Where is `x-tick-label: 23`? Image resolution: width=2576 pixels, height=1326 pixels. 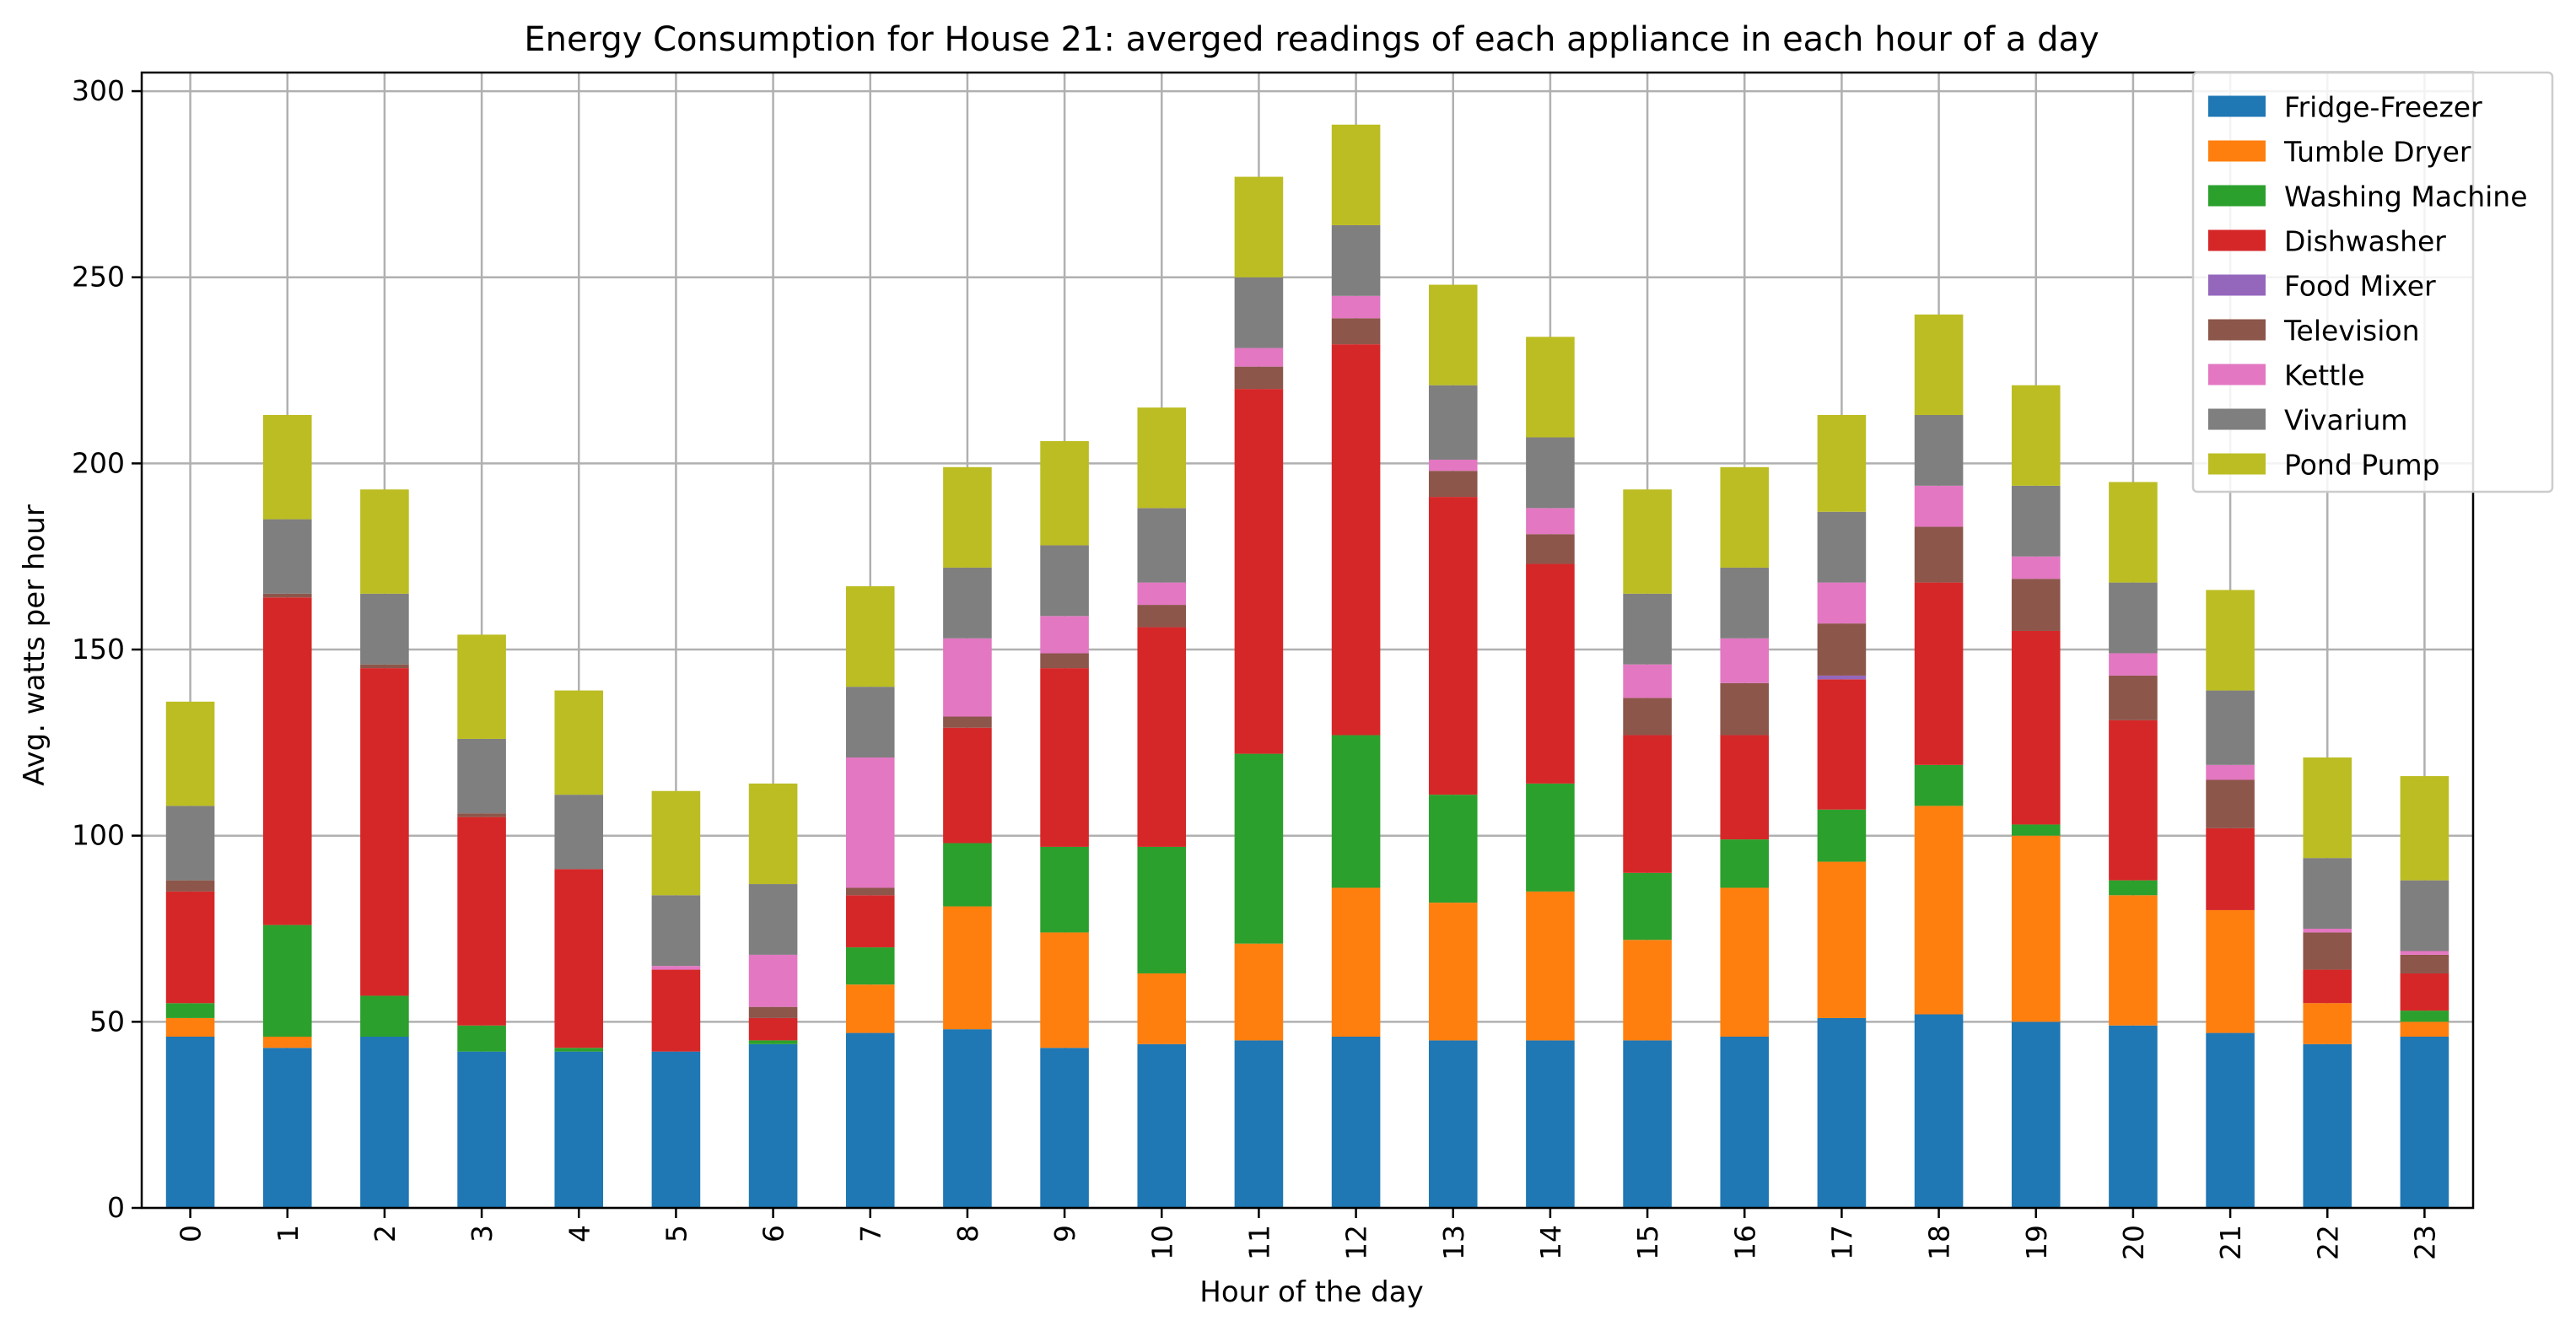 x-tick-label: 23 is located at coordinates (2424, 1242).